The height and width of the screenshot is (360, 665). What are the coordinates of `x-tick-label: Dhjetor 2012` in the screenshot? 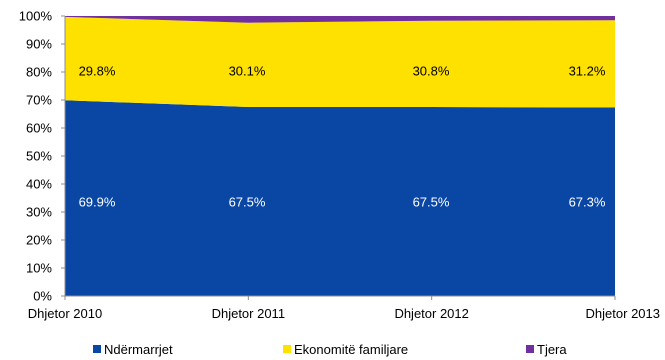 It's located at (431, 313).